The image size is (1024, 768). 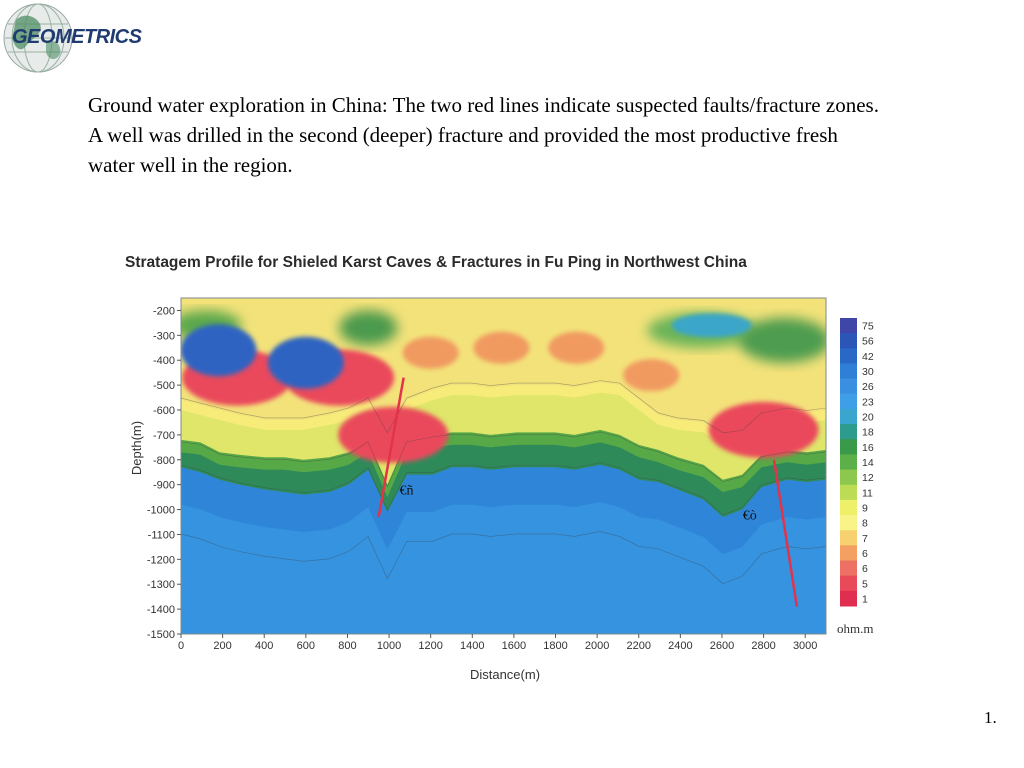 I want to click on y-tick-label: -1500, so click(x=161, y=635).